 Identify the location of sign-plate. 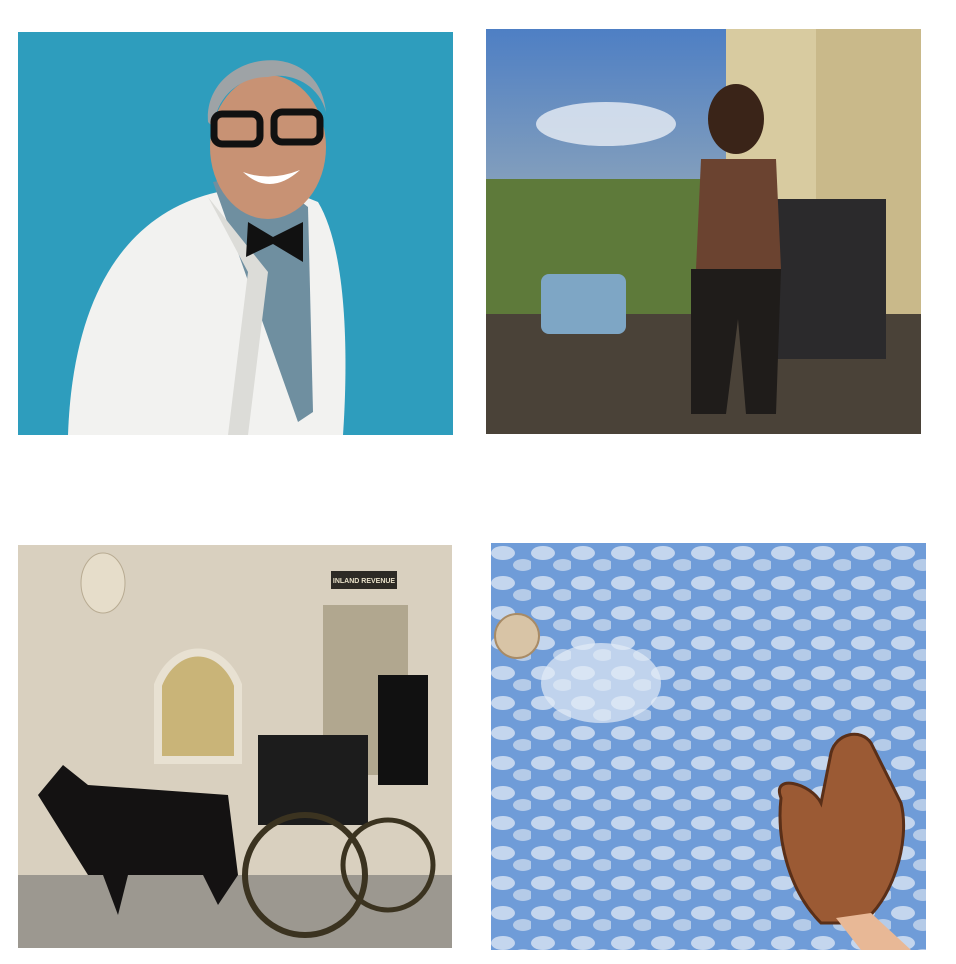
(364, 580).